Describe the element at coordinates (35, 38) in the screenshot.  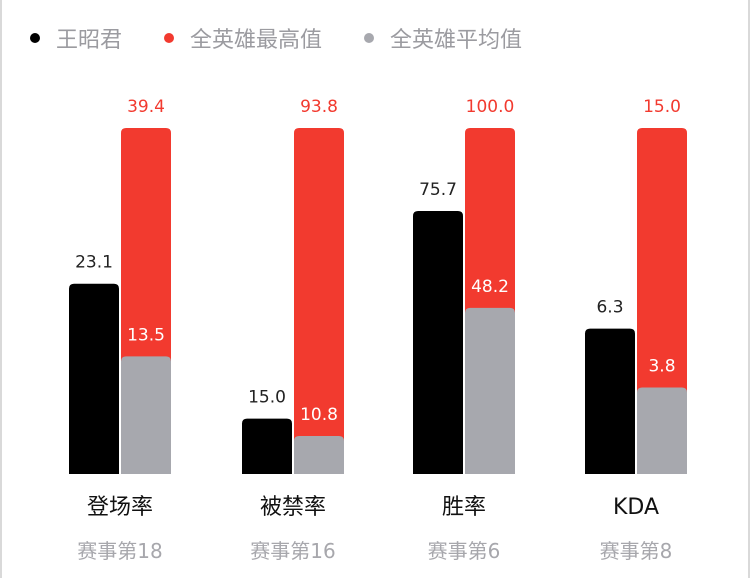
I see `legend-dot-player` at that location.